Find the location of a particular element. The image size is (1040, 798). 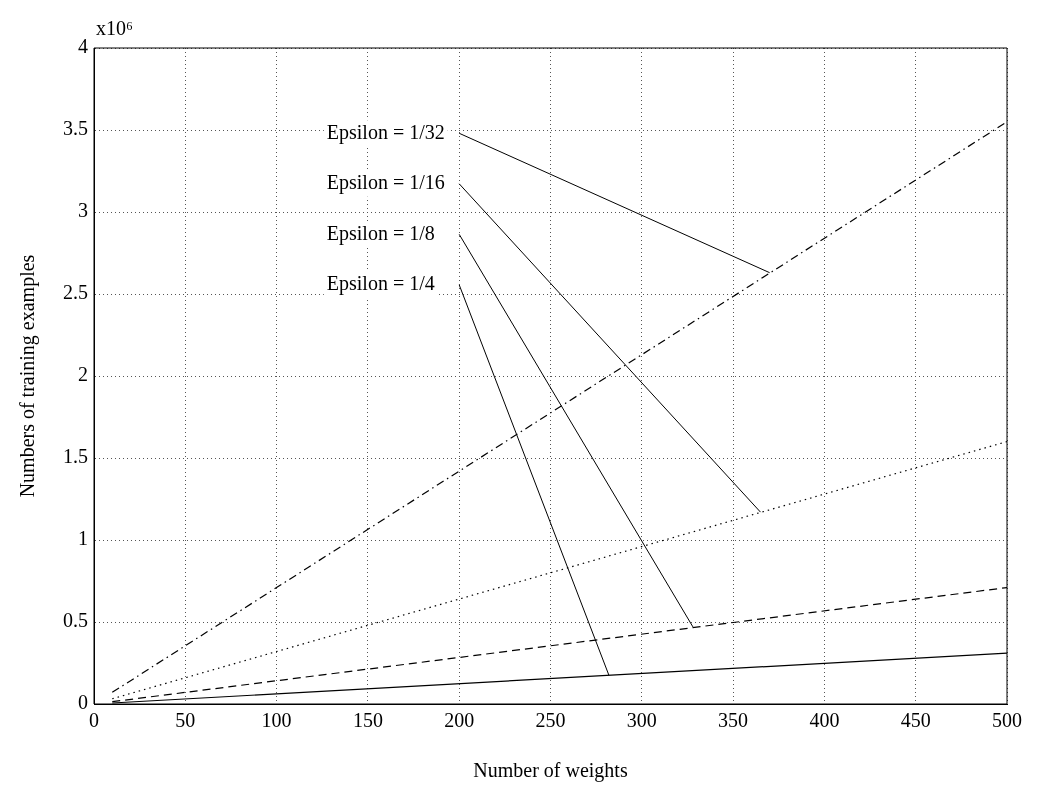

annotation: Epsilon = 1/8 is located at coordinates (380, 233).